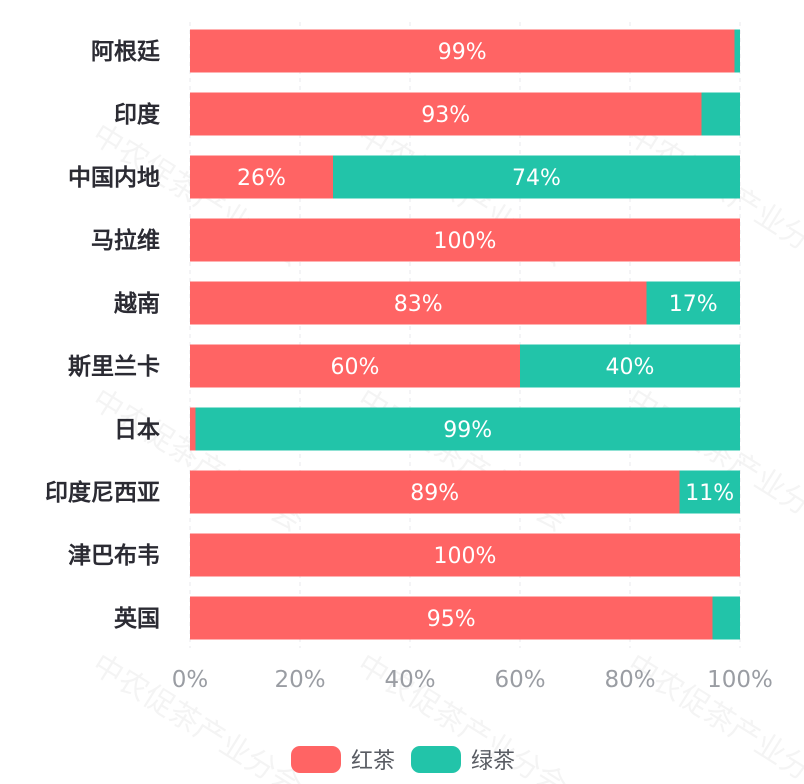 The image size is (804, 784). Describe the element at coordinates (137, 304) in the screenshot. I see `category-label: 越南` at that location.